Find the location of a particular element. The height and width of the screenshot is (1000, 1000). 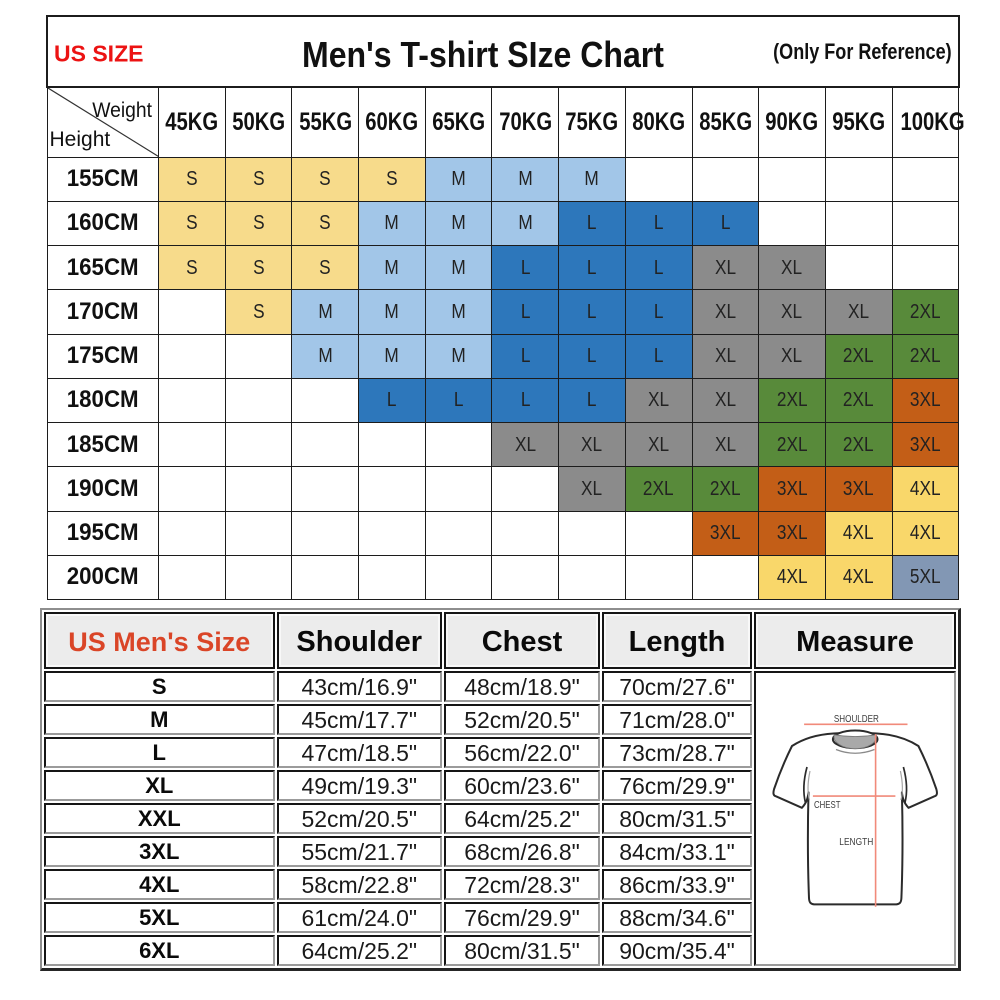

svg-text: CHEST is located at coordinates (827, 805).